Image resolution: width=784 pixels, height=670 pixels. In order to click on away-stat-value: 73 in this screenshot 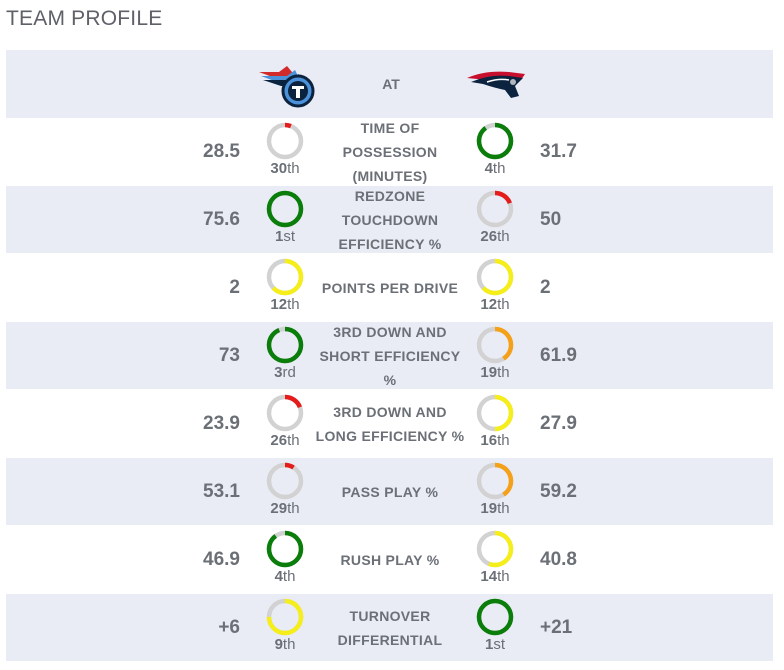, I will do `click(229, 355)`.